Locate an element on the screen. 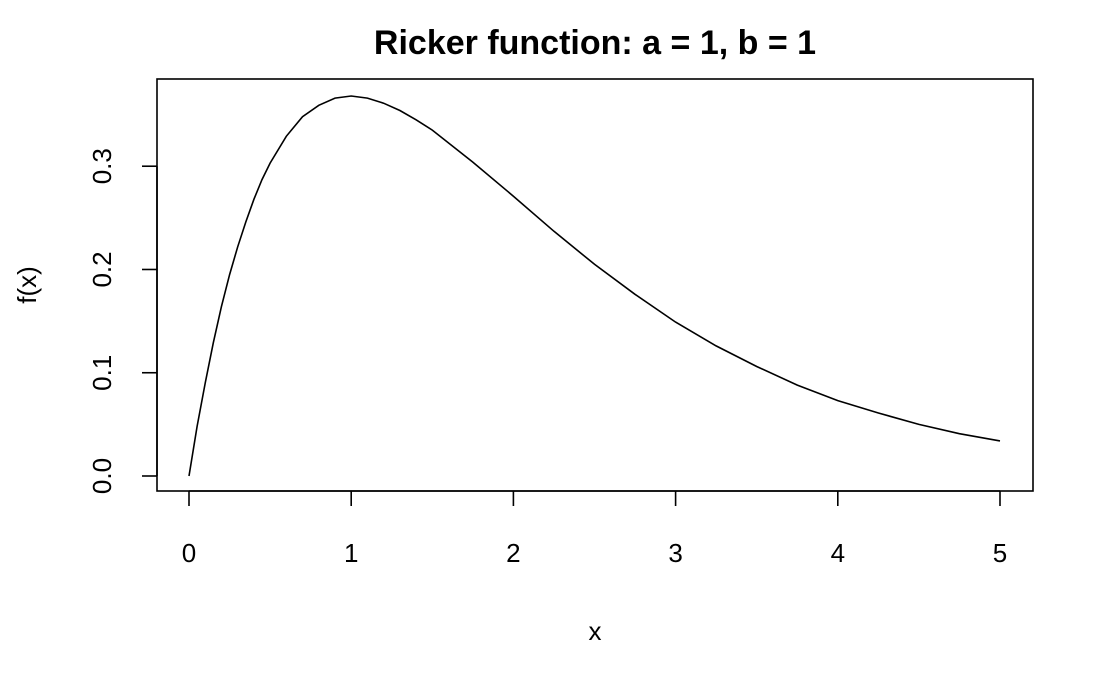  x-tick-label: 3 is located at coordinates (675, 553).